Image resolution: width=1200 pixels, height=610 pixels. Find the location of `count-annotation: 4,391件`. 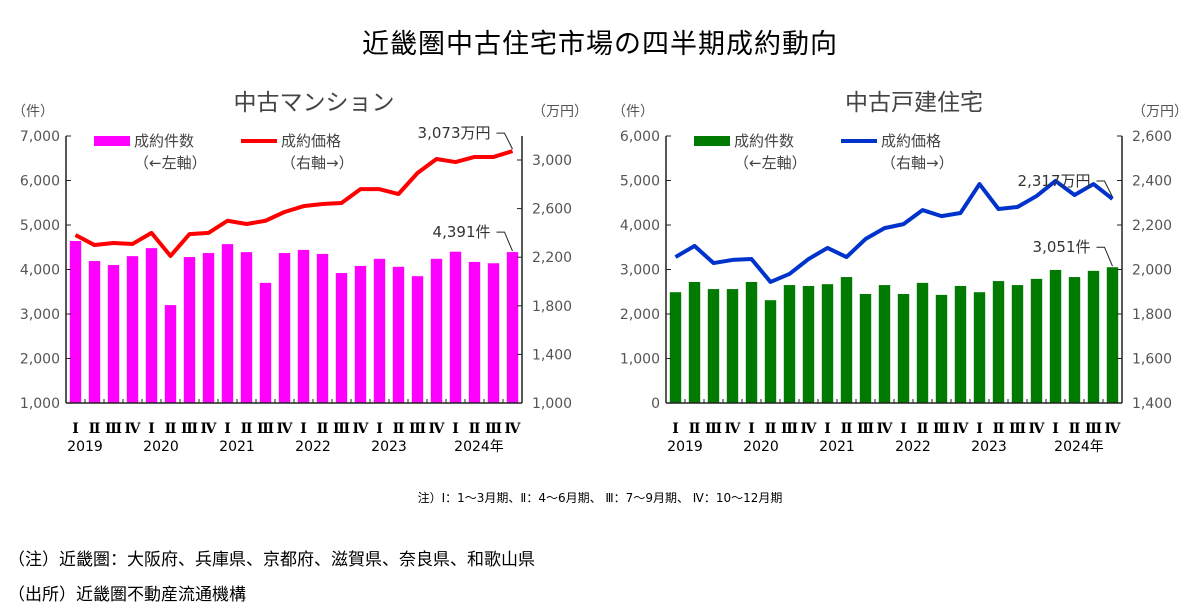

count-annotation: 4,391件 is located at coordinates (462, 232).